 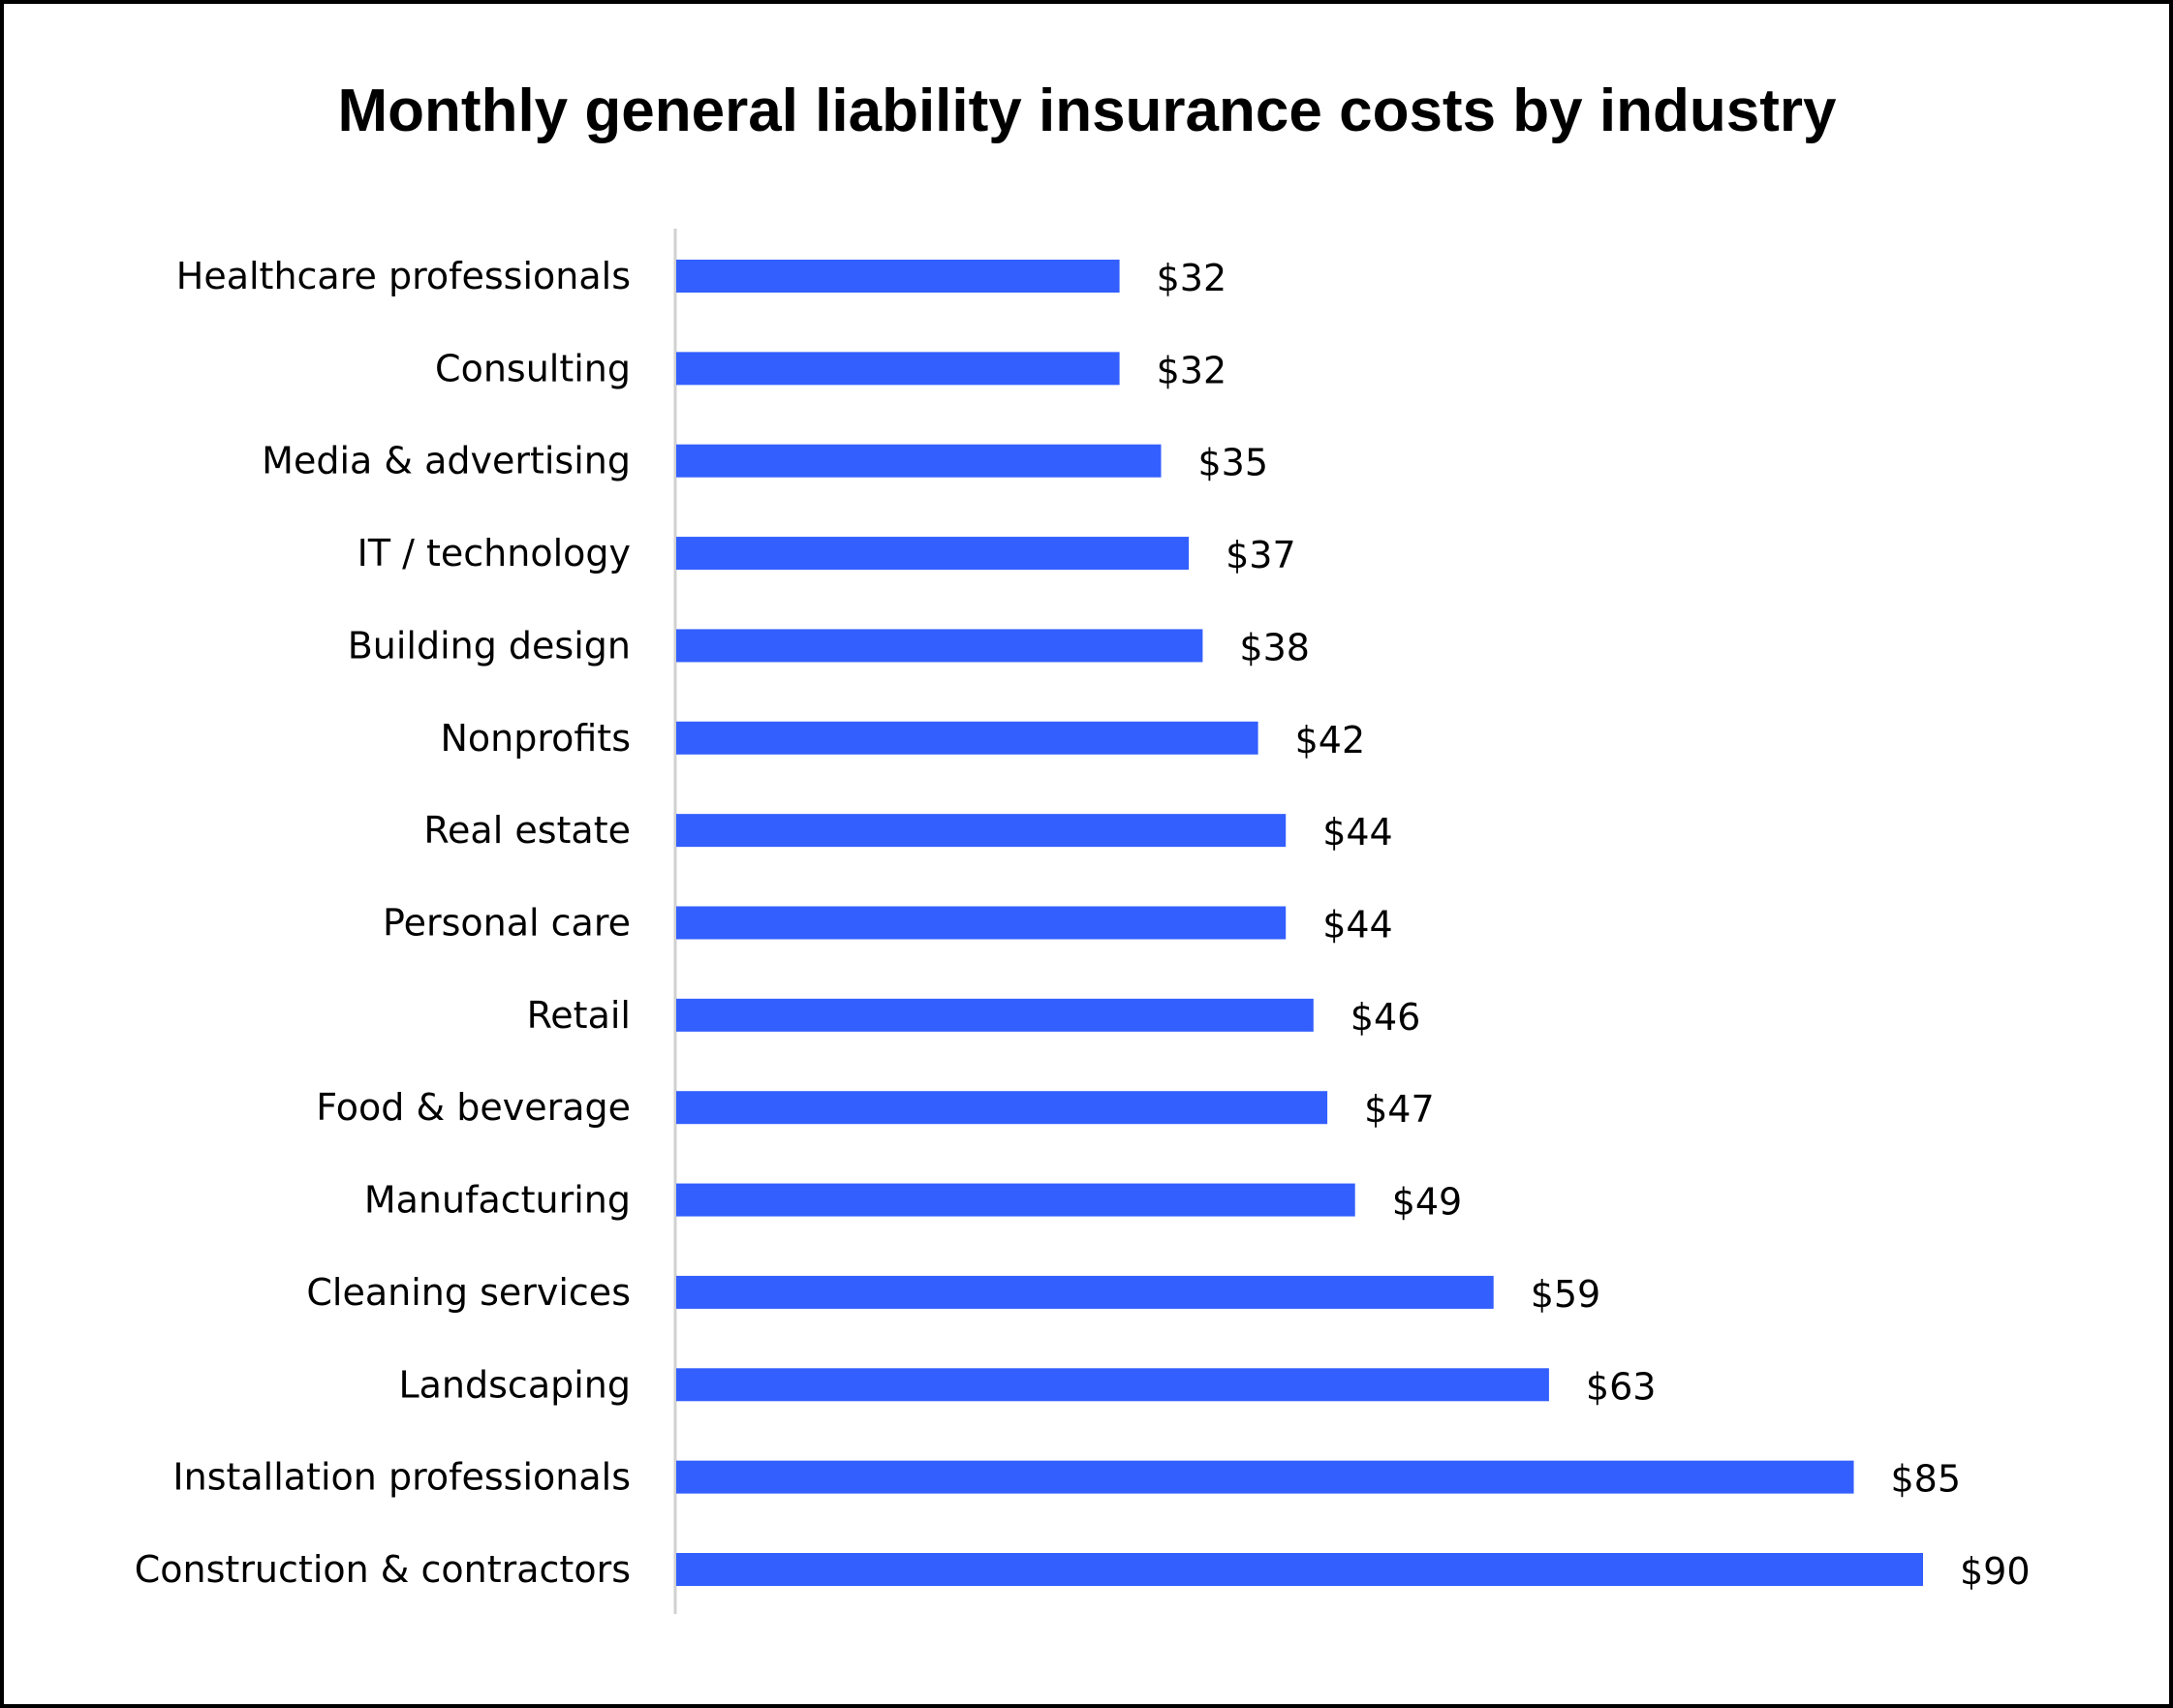 What do you see at coordinates (403, 276) in the screenshot?
I see `category-label: Healthcare professionals` at bounding box center [403, 276].